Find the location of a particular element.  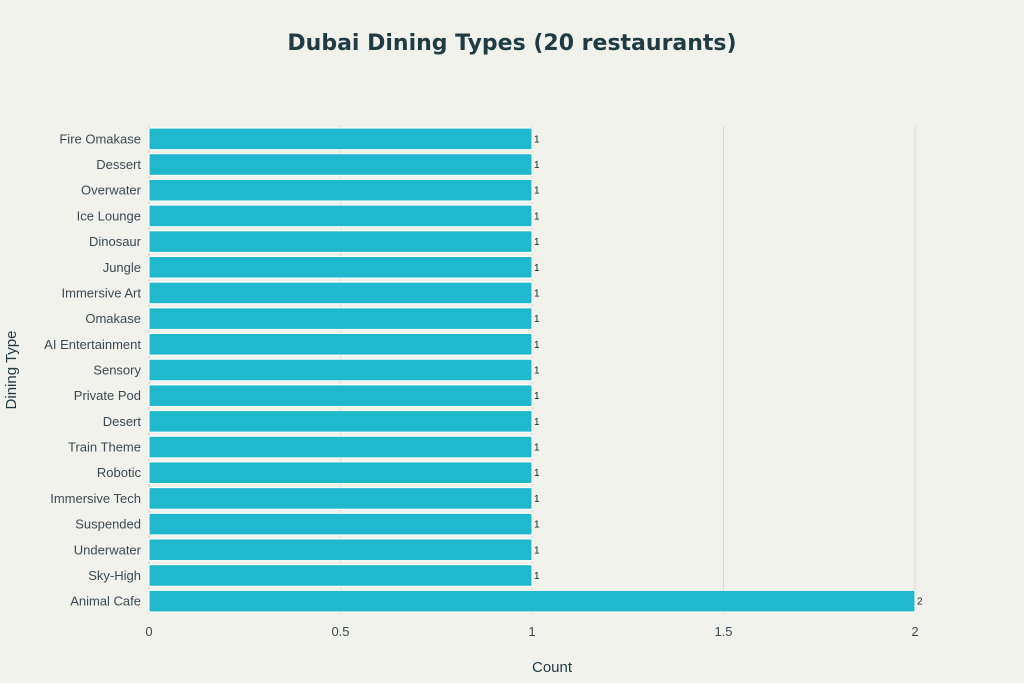

x-tick-labels: 0 0.5 1 1.5 2 is located at coordinates (531, 631).